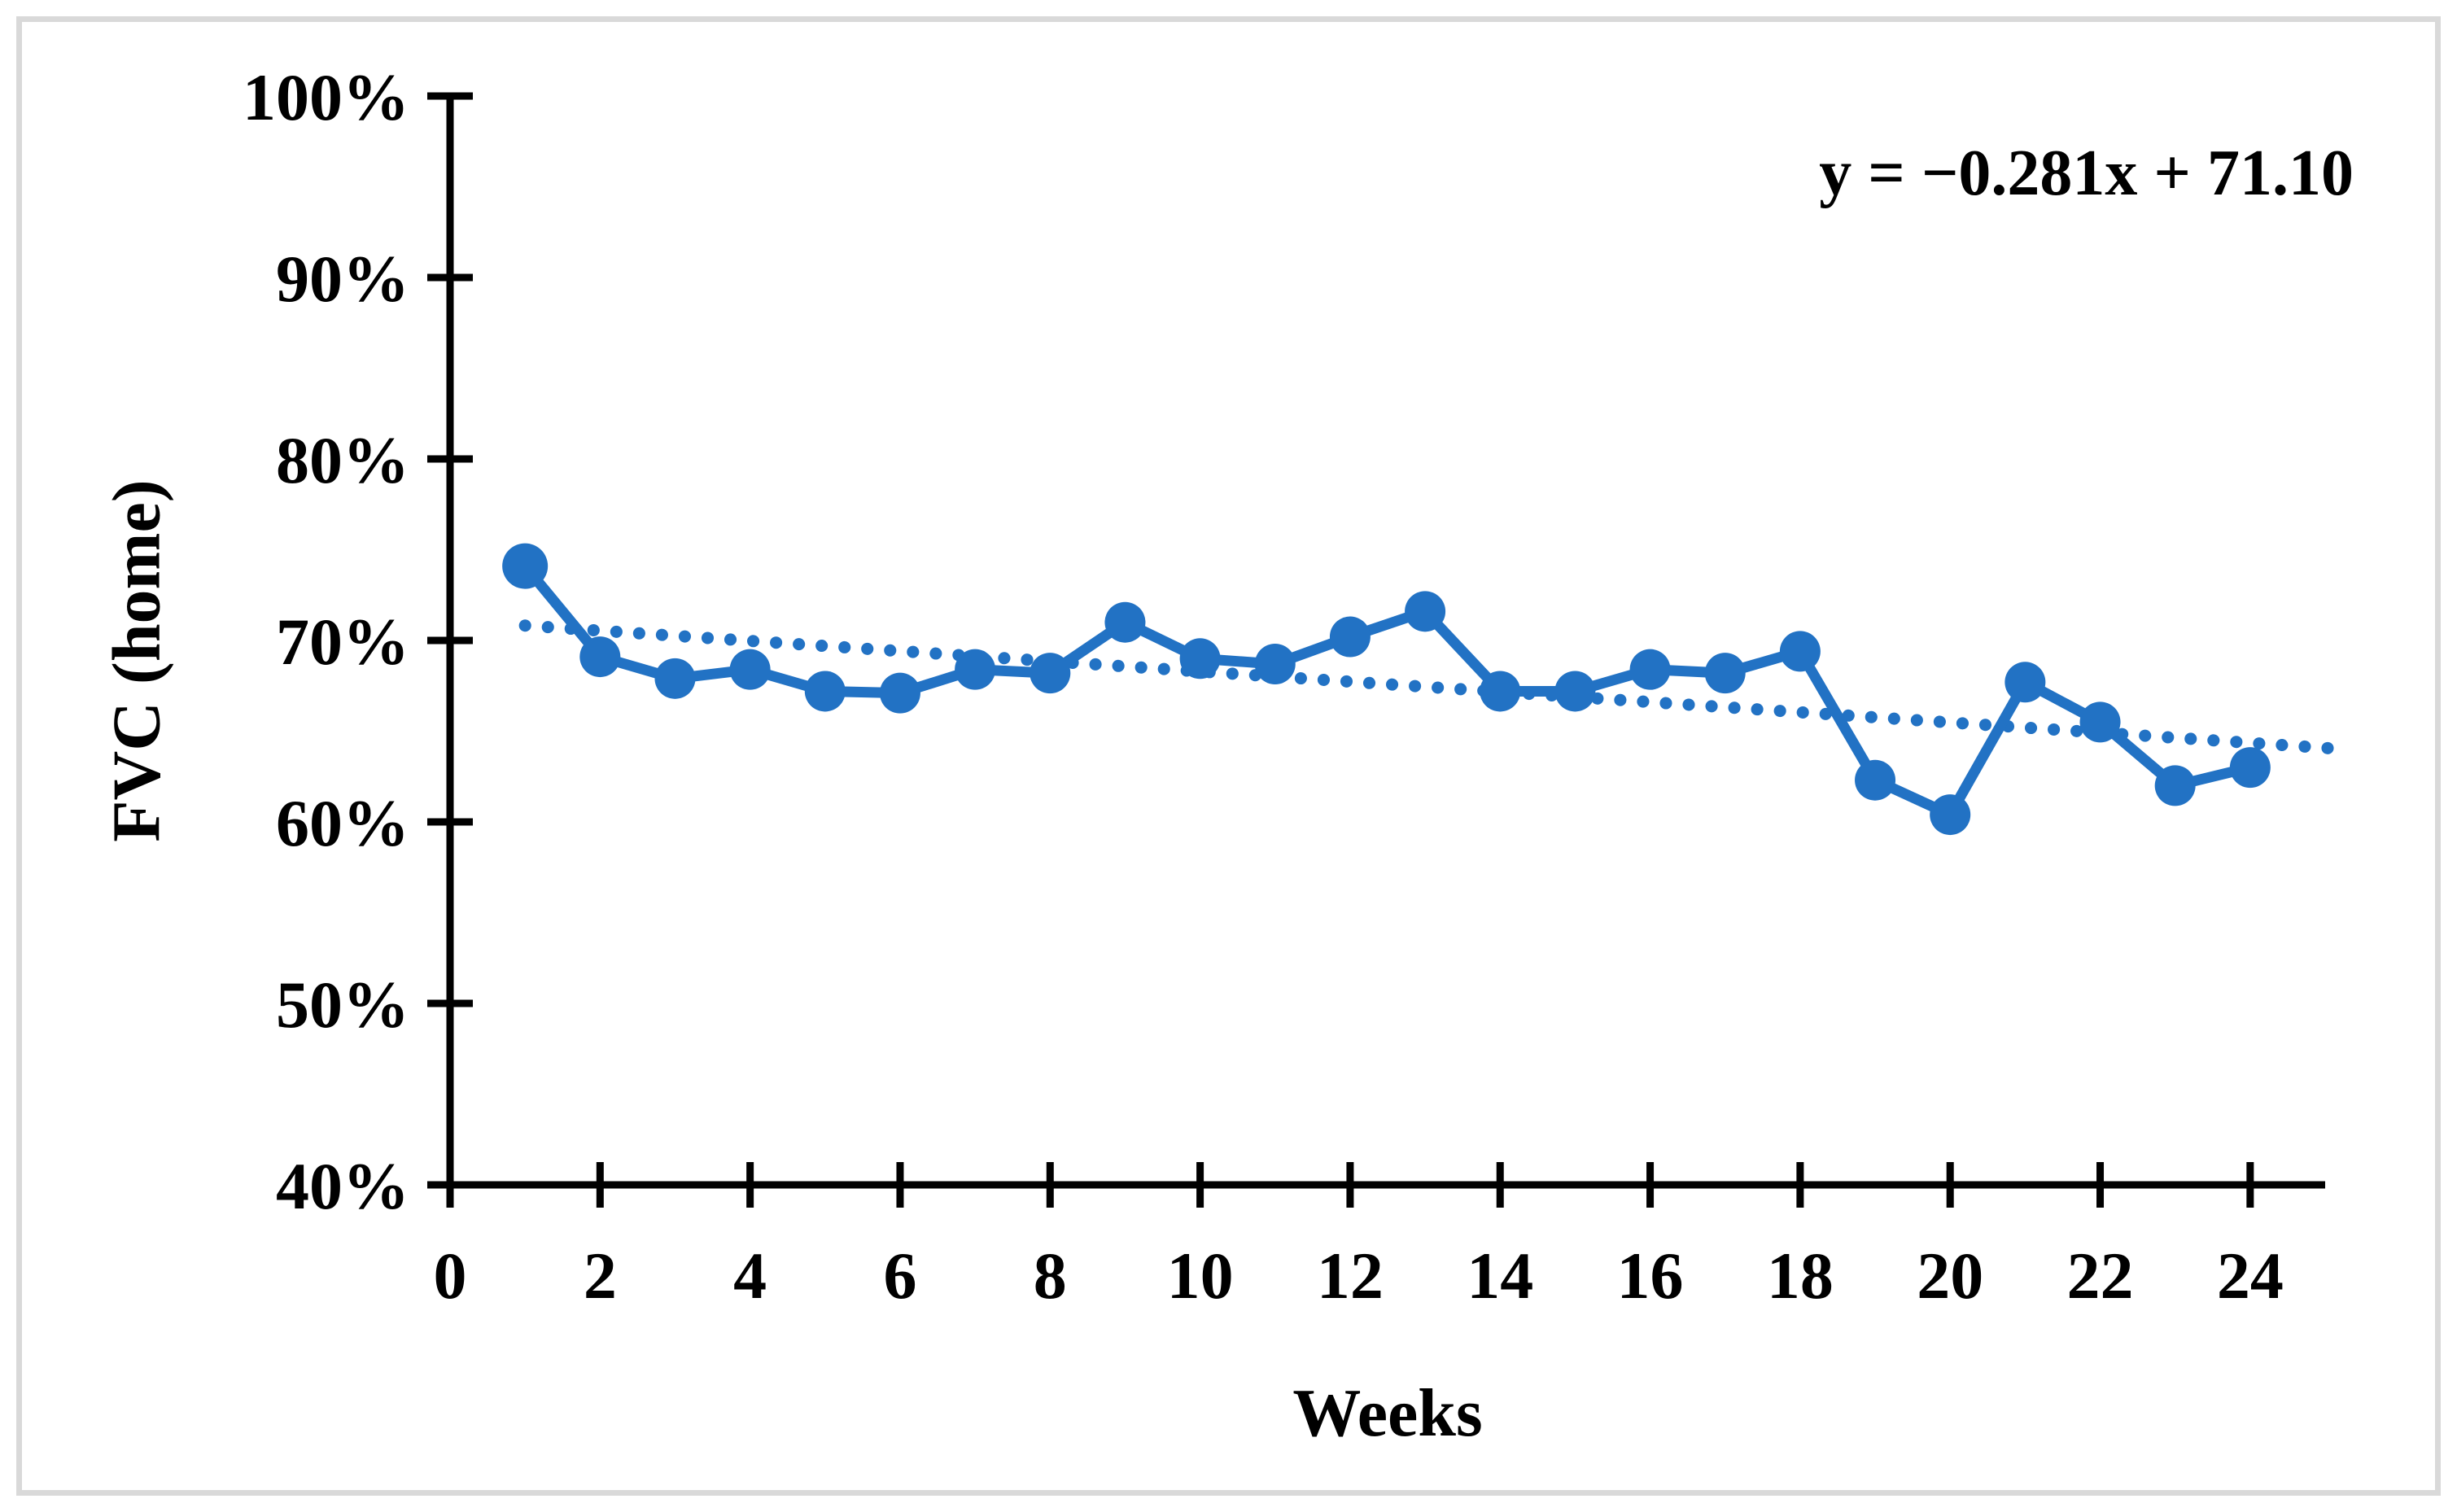 This screenshot has height=1512, width=2457. What do you see at coordinates (342, 823) in the screenshot?
I see `y-tick-label-60: 60%` at bounding box center [342, 823].